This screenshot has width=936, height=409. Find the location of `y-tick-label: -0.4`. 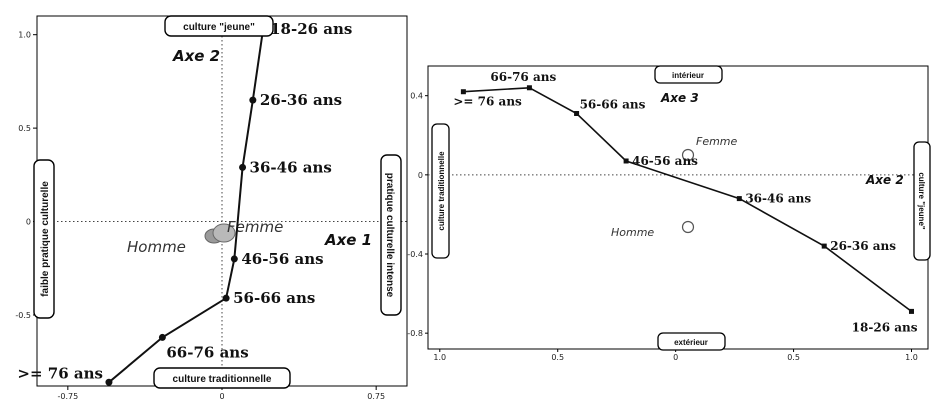

y-tick-label: -0.4 is located at coordinates (415, 254).